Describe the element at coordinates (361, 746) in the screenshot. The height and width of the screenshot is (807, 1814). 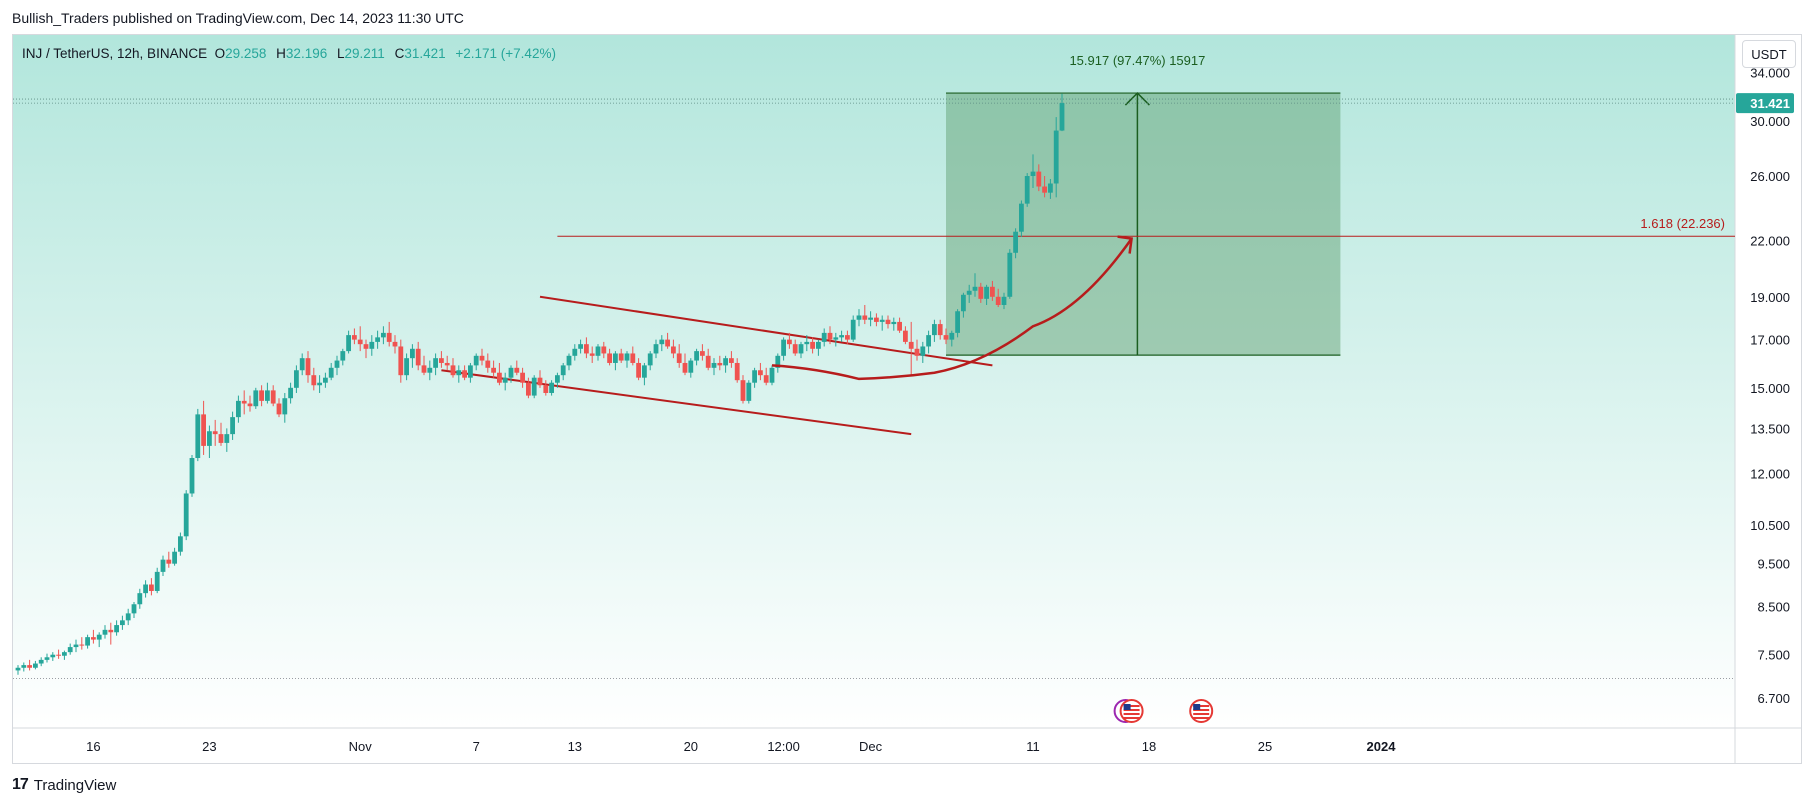
I see `x-tick-label: Nov` at that location.